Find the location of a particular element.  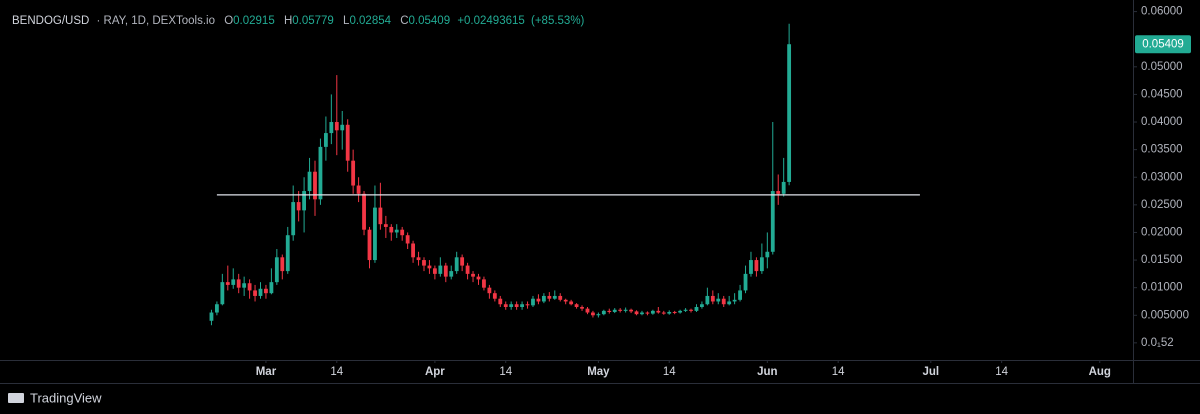

y-tick-label: 0.06000 is located at coordinates (1162, 12).